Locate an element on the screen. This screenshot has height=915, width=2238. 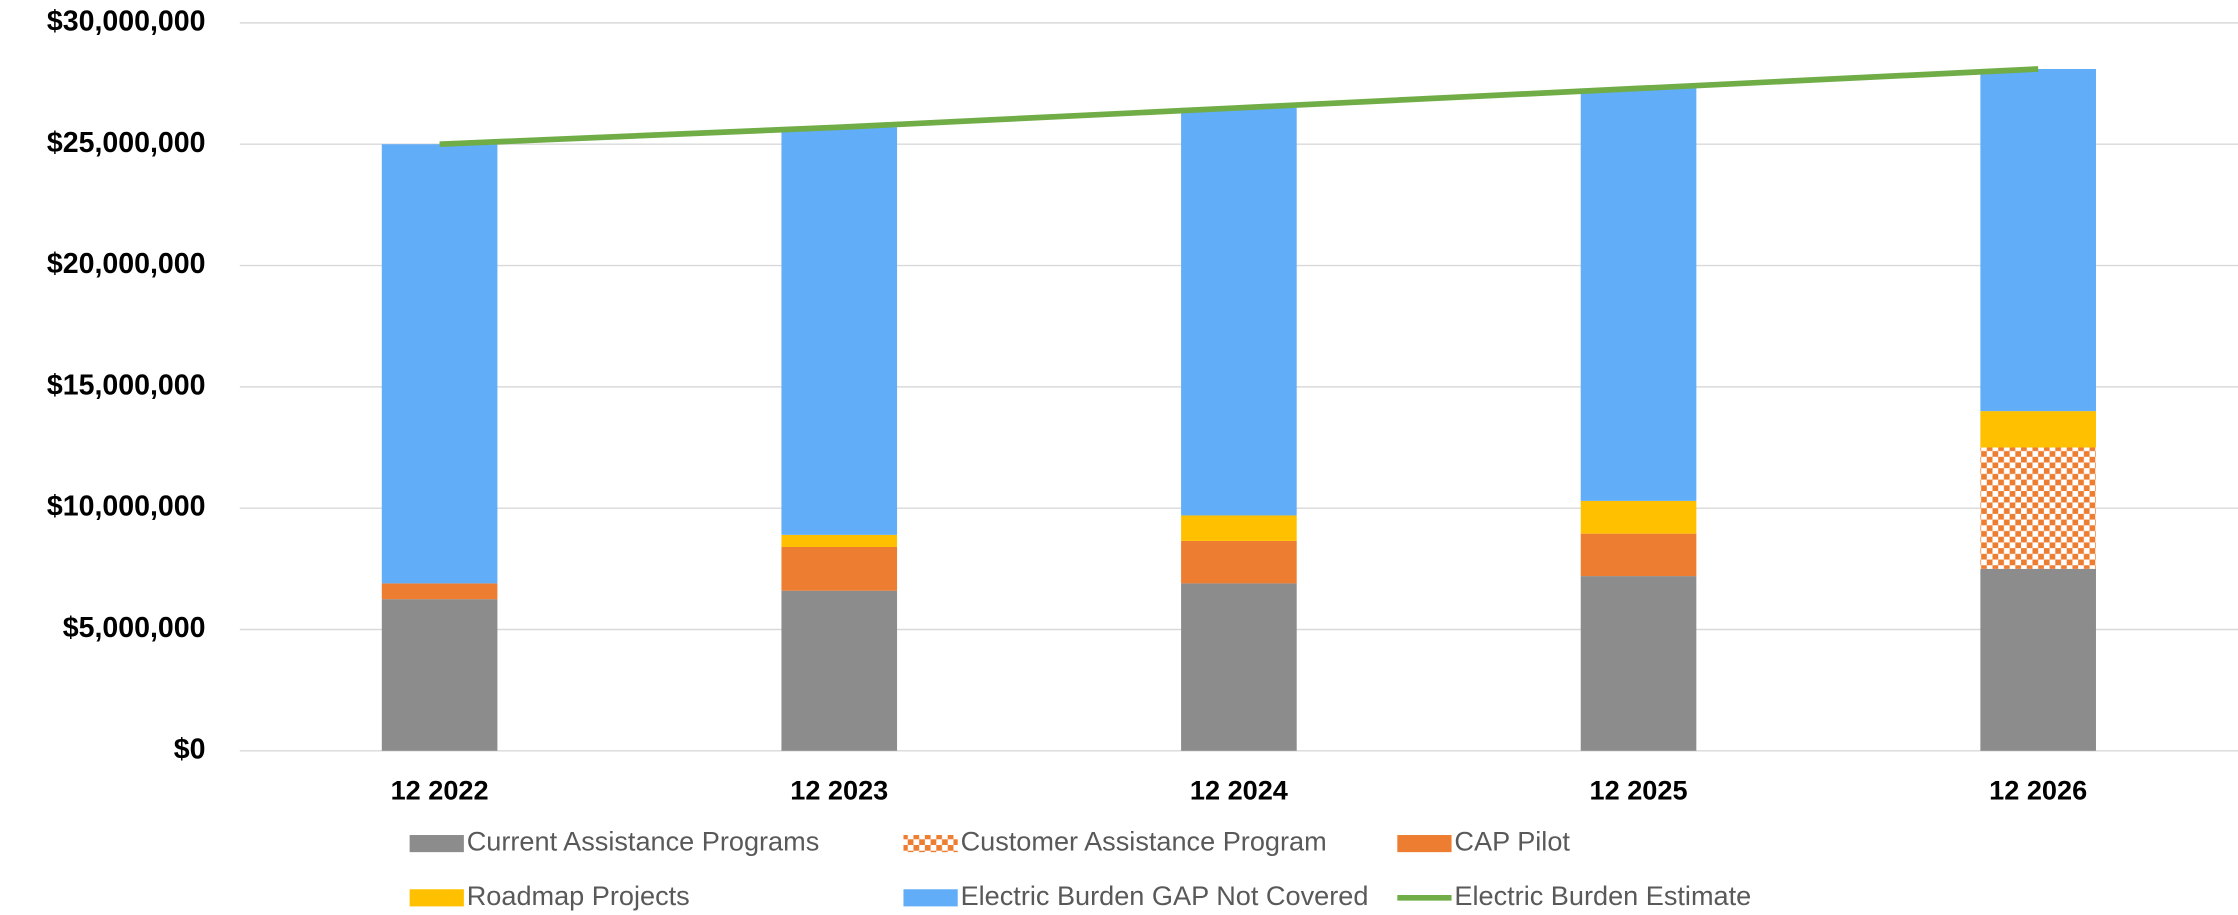
y-tick-label: $5,000,000 is located at coordinates (134, 628).